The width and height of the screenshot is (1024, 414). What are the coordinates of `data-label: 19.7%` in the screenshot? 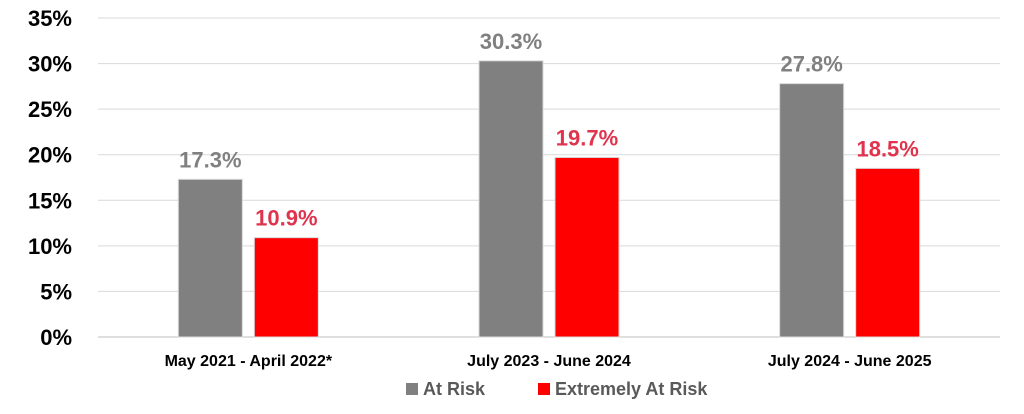 It's located at (587, 137).